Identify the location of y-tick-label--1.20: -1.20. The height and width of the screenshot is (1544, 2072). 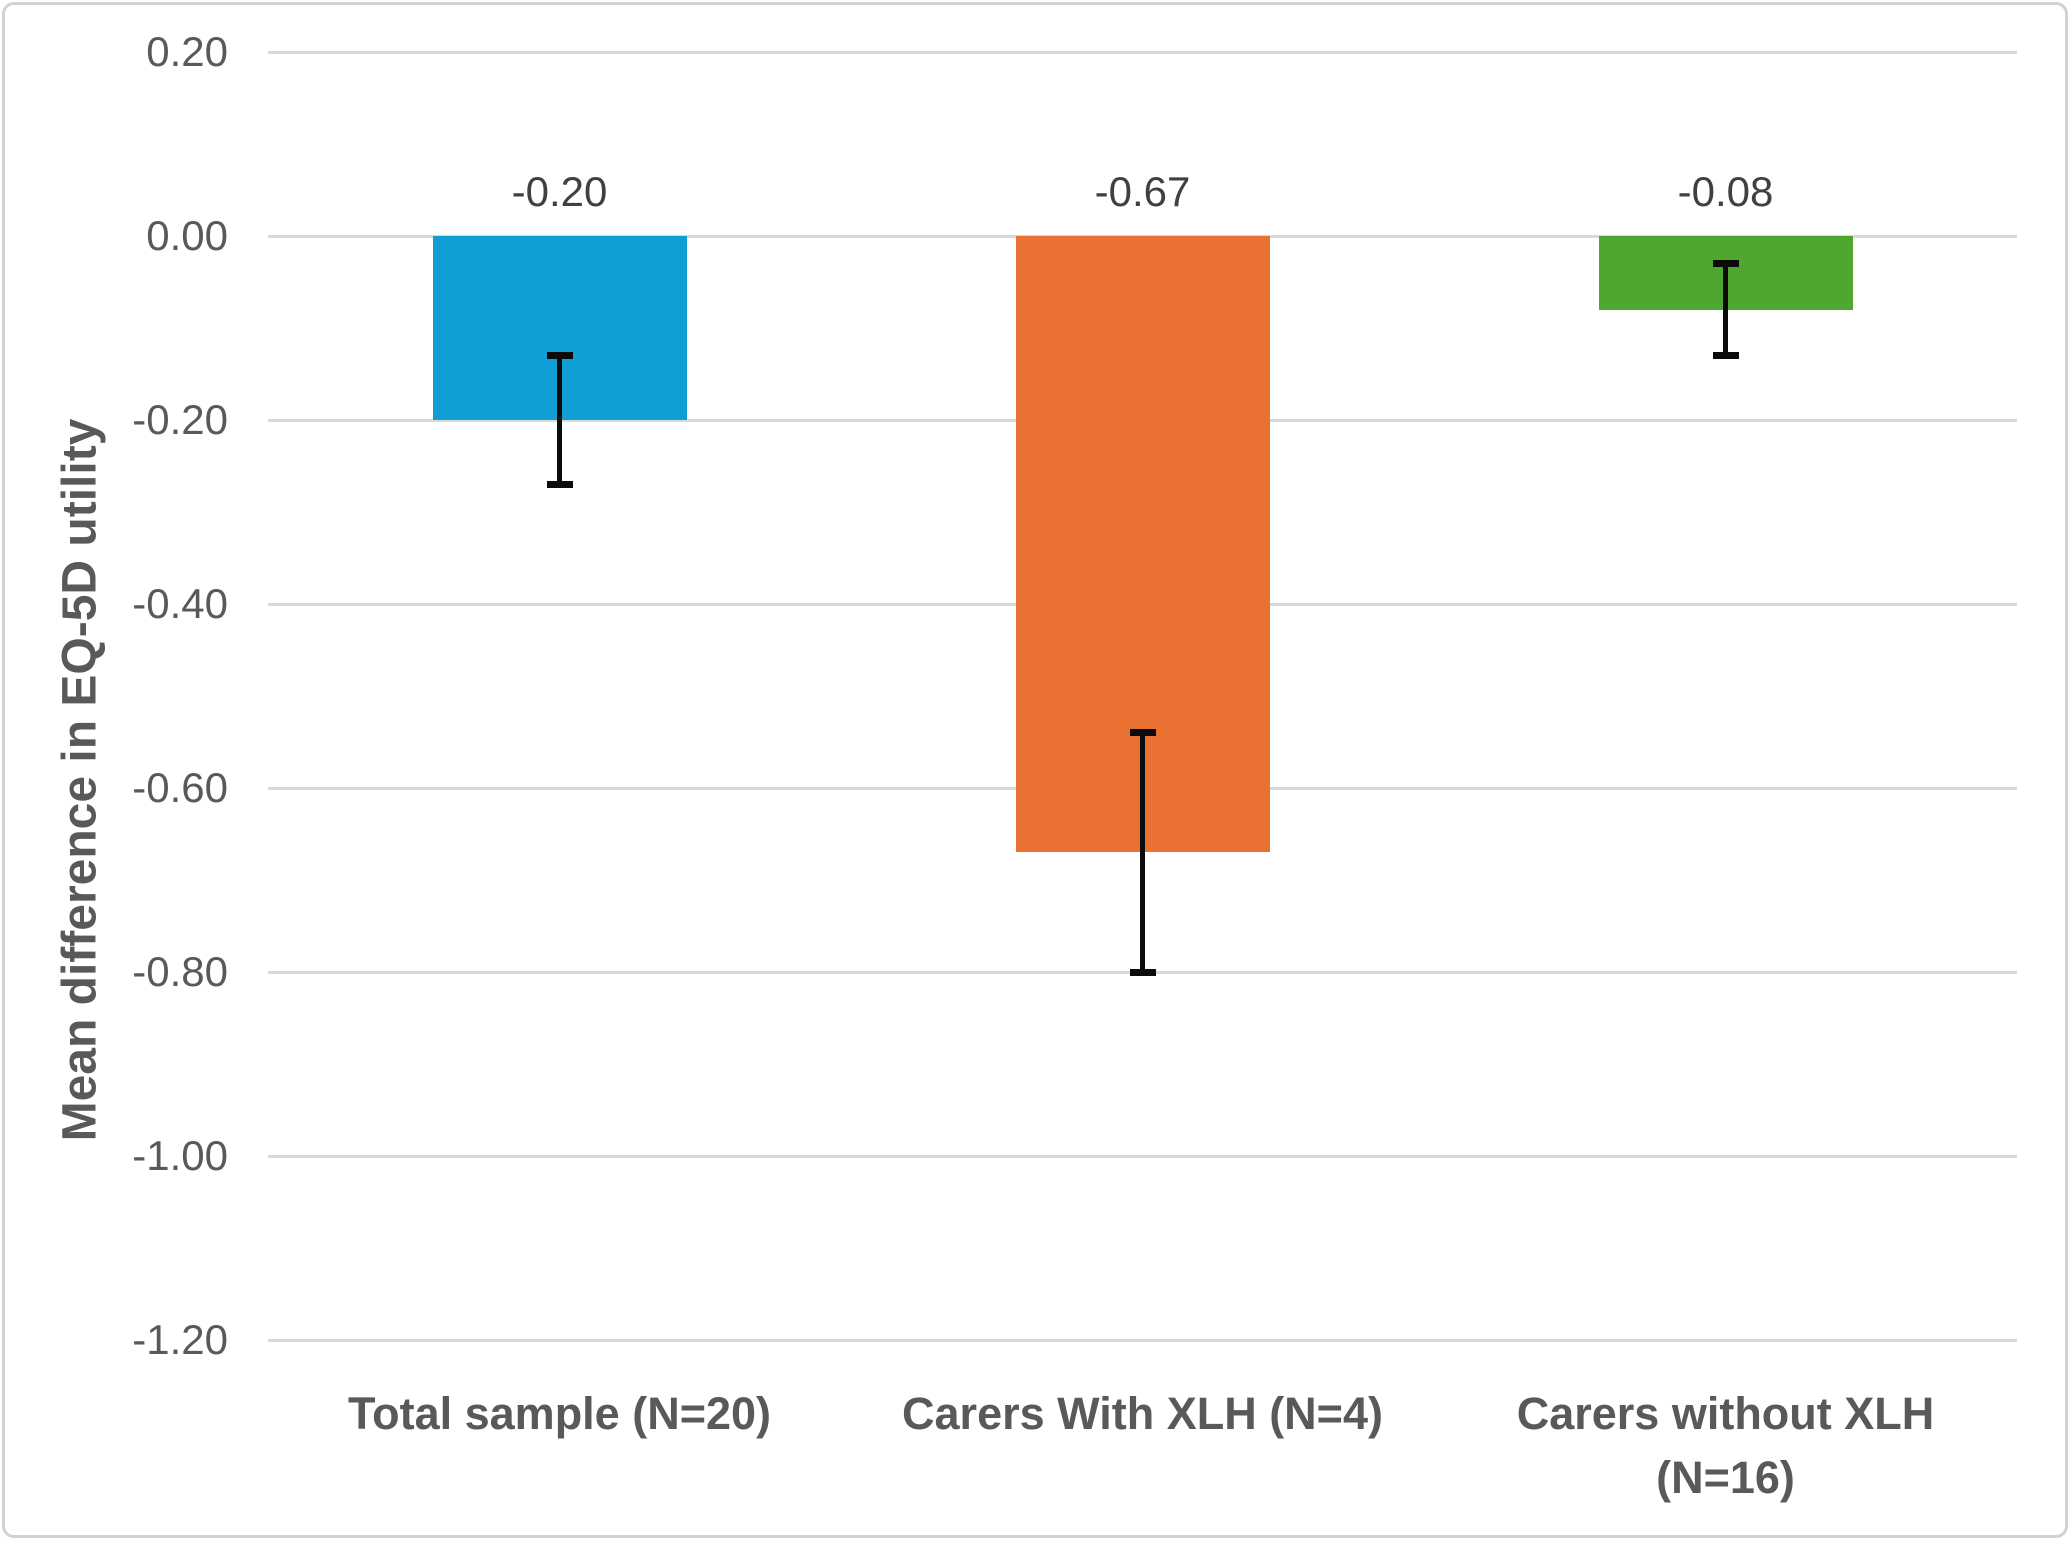
(180, 1339).